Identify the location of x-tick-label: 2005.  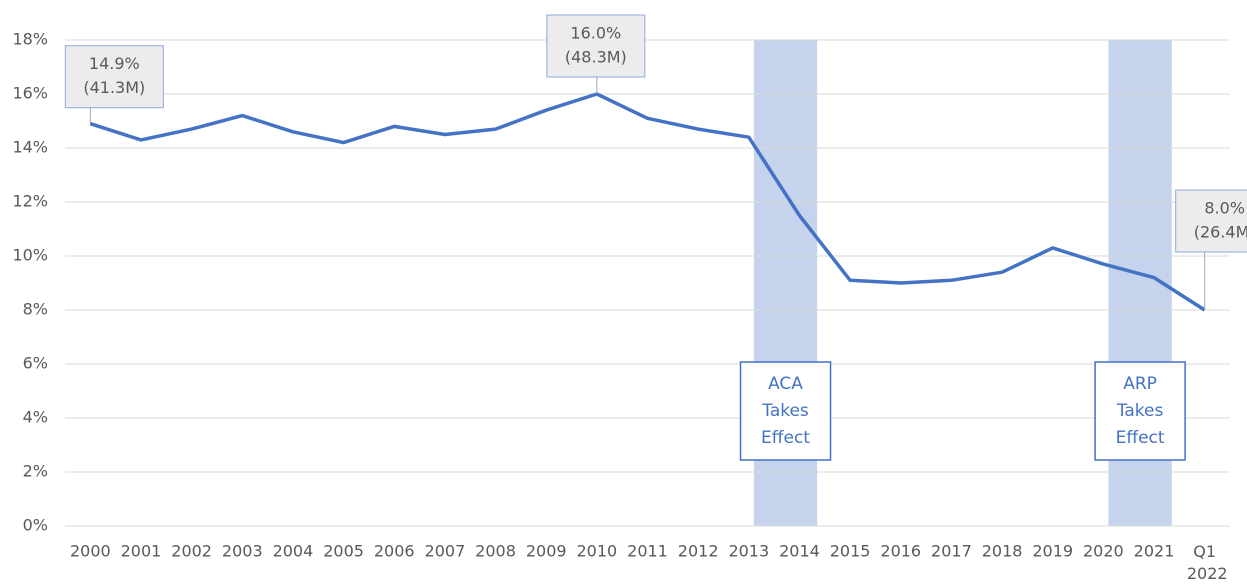
(343, 551).